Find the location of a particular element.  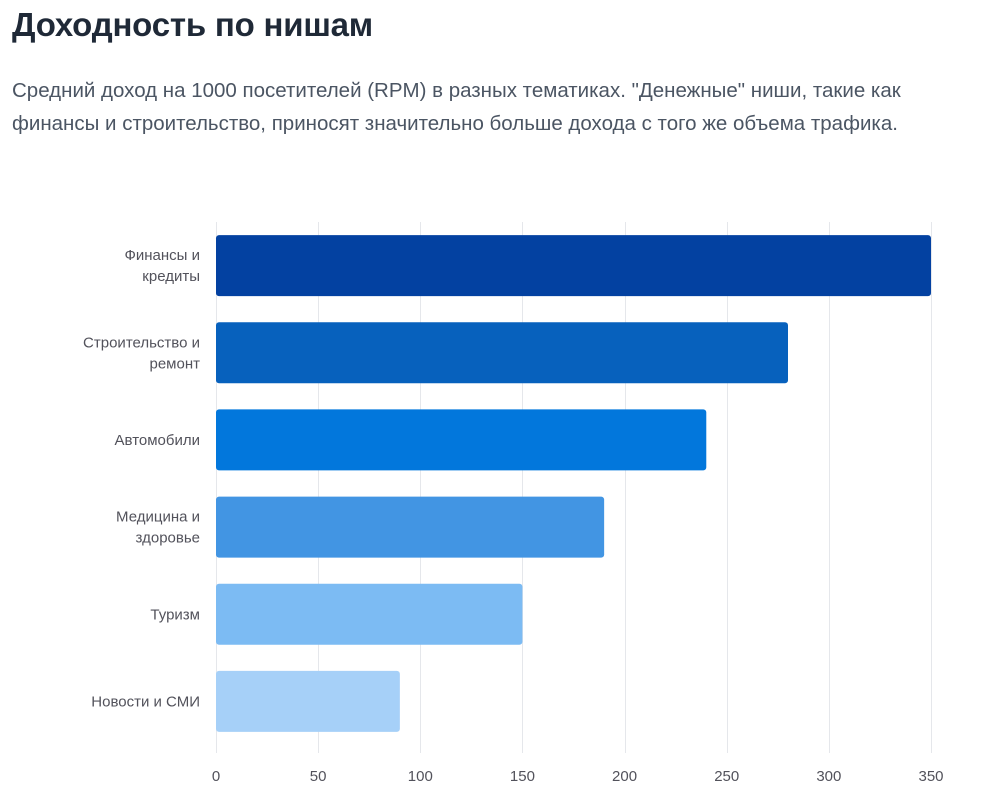

category-label: Туризм is located at coordinates (175, 614).